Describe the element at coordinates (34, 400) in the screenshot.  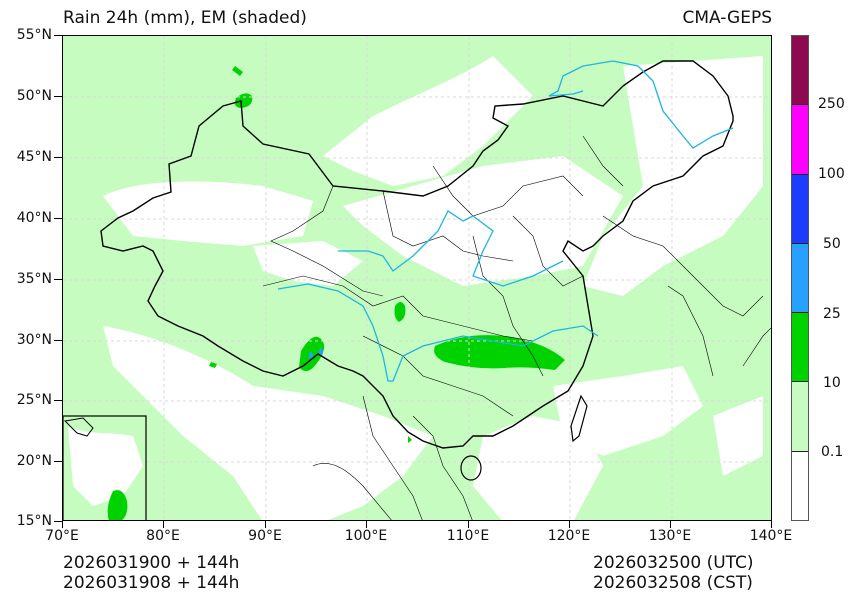
I see `y-tick-label: 25°N` at that location.